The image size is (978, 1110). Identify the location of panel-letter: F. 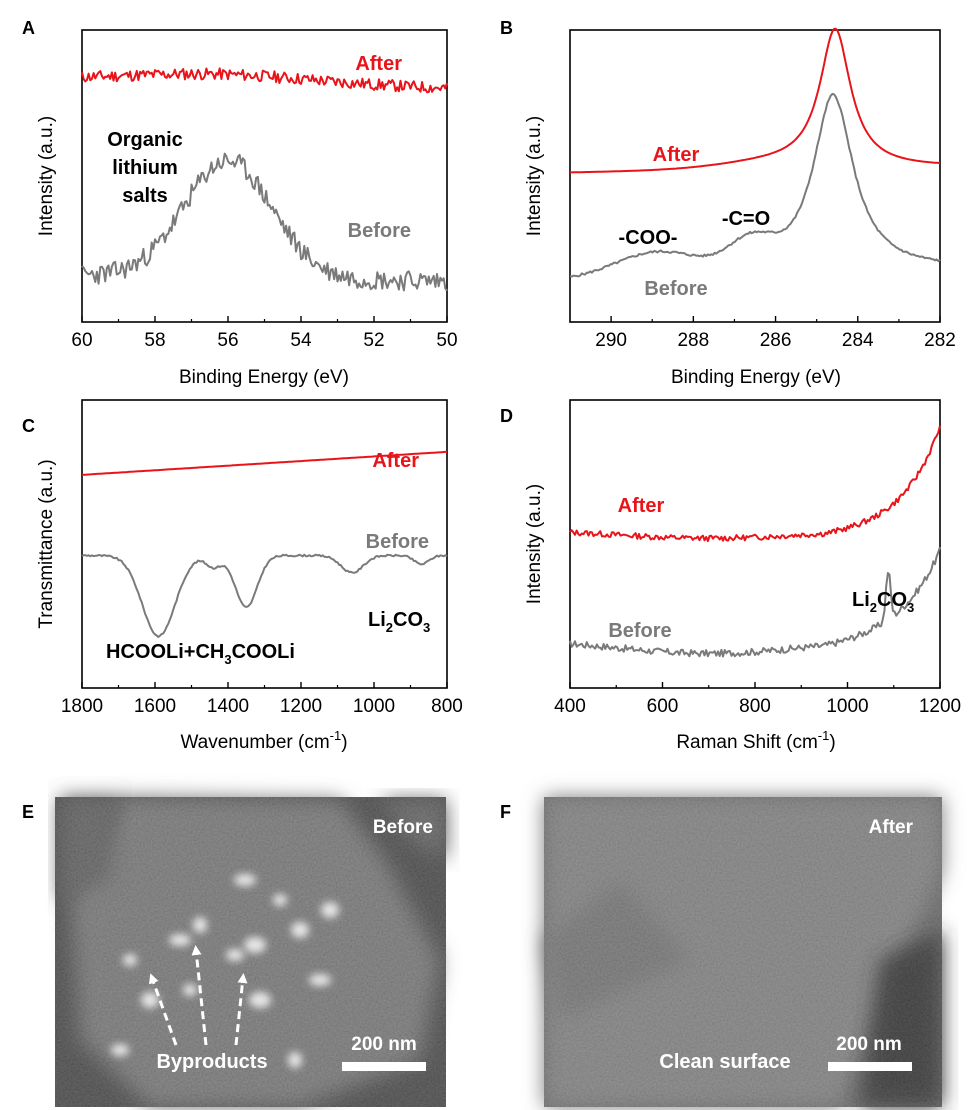
(505, 812).